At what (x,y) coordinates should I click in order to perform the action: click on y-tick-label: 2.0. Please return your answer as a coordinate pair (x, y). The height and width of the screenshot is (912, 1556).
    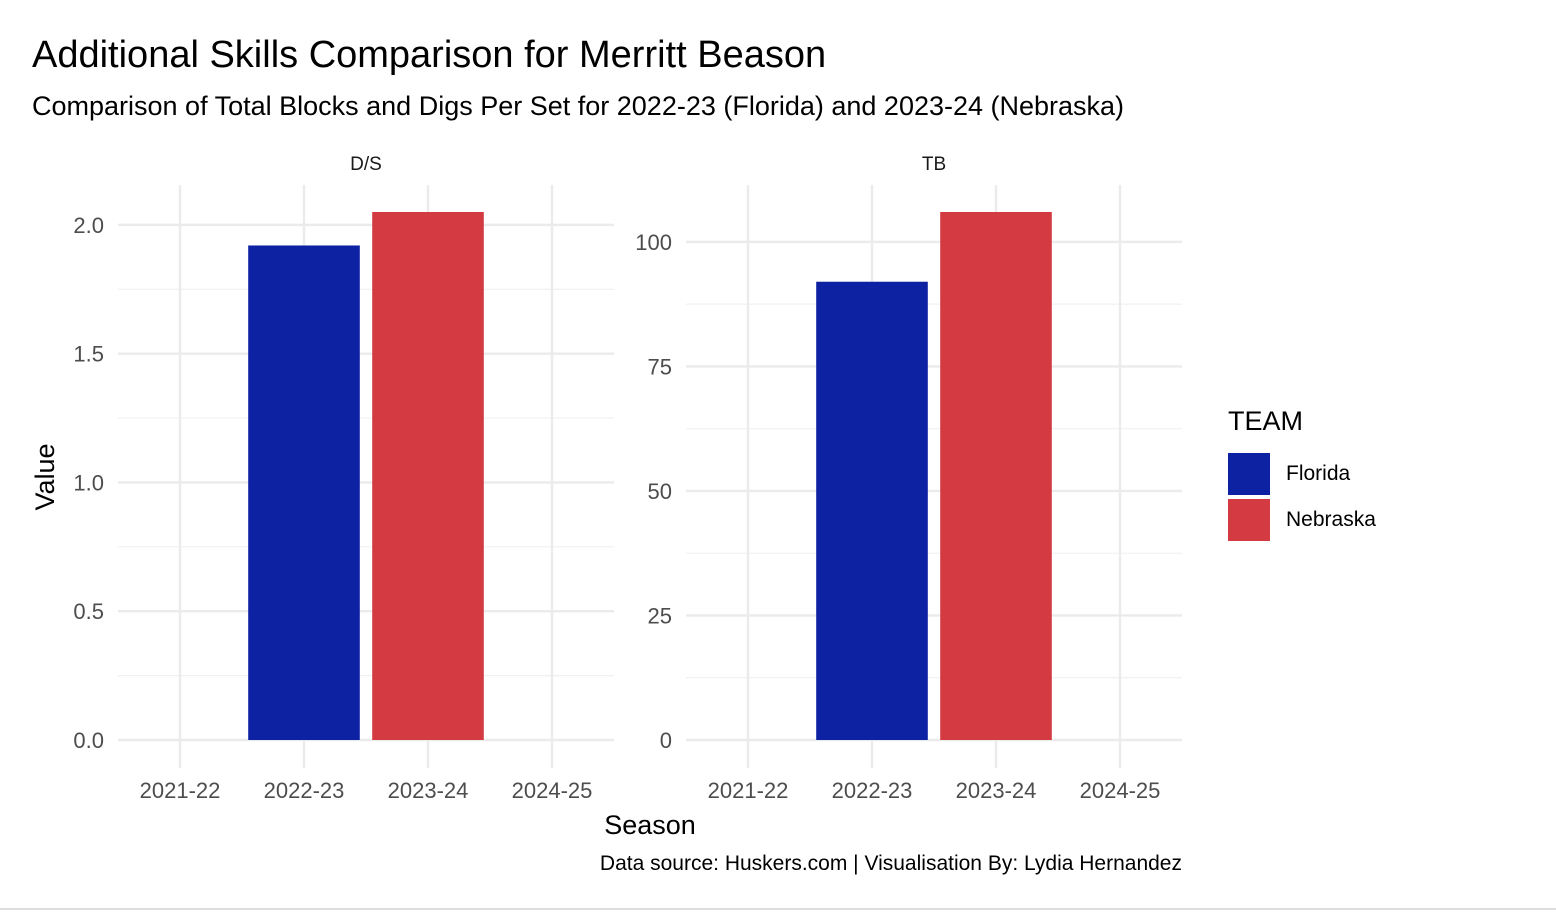
    Looking at the image, I should click on (88, 225).